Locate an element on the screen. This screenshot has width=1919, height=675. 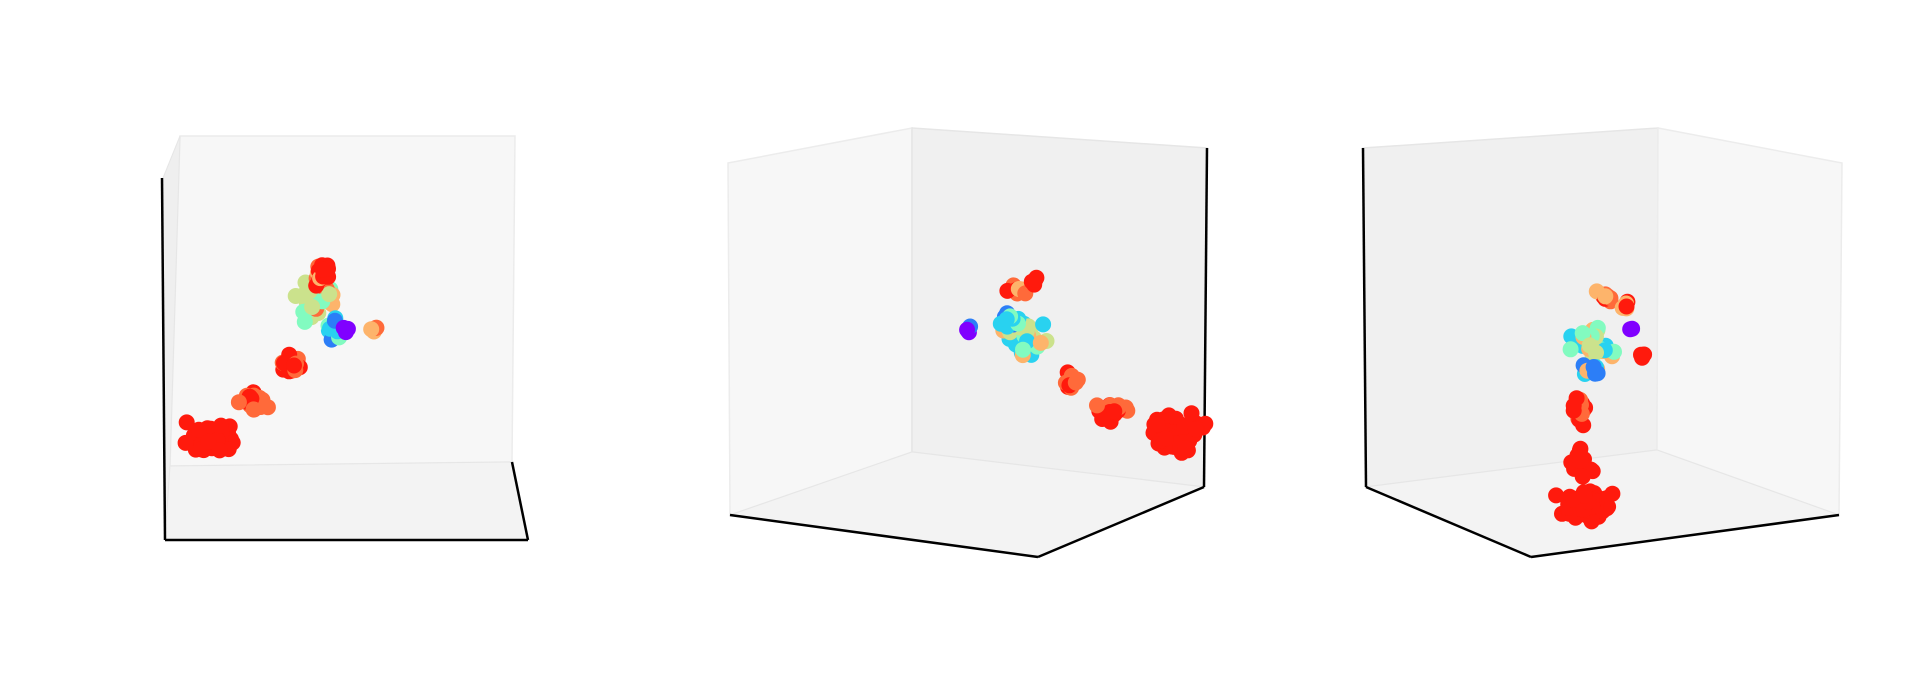
subplot-1-canvas is located at coordinates (345, 338).